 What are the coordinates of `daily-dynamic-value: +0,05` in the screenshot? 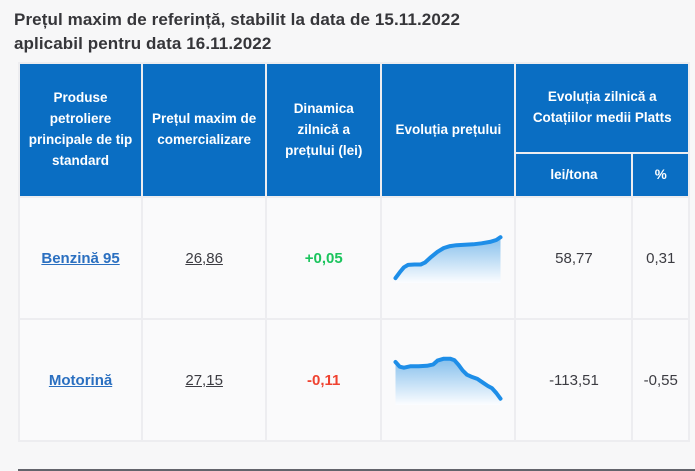 It's located at (324, 258).